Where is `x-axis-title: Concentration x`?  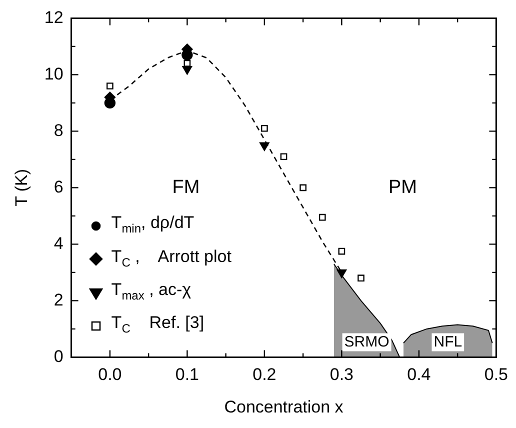 x-axis-title: Concentration x is located at coordinates (284, 406).